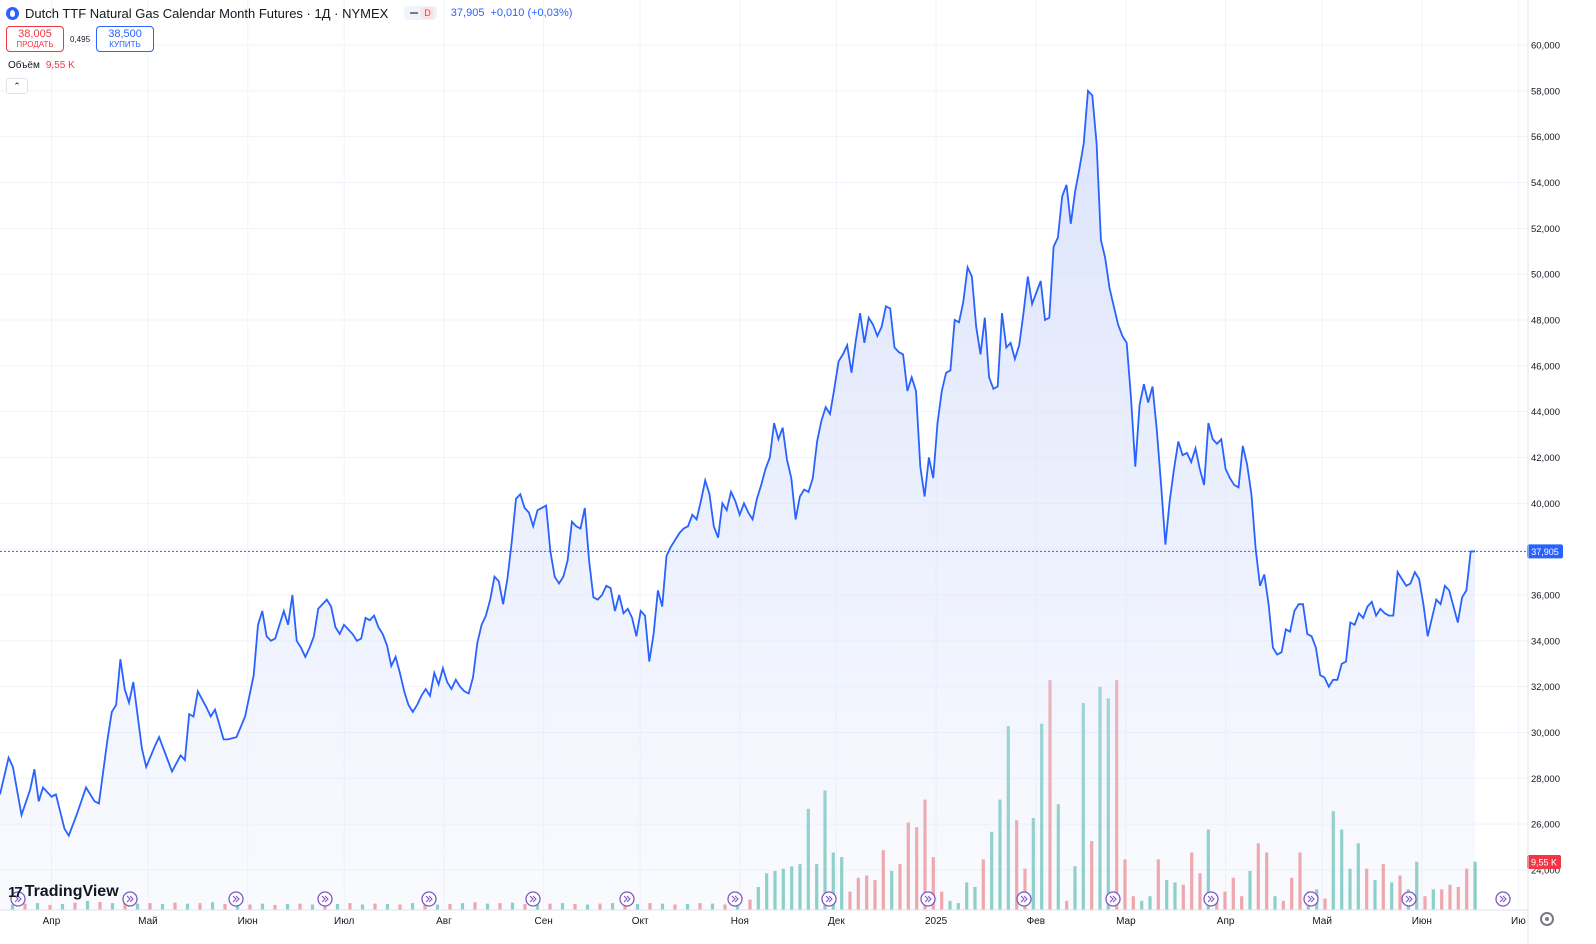  Describe the element at coordinates (1545, 46) in the screenshot. I see `price-tick-label: 60,000` at that location.